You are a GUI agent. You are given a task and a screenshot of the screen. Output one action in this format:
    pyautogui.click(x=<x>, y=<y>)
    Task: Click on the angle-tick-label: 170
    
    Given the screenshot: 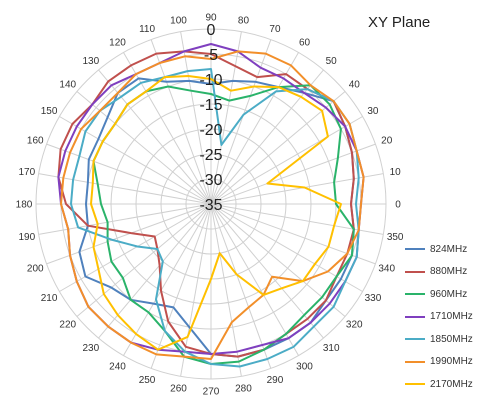 What is the action you would take?
    pyautogui.click(x=26, y=172)
    